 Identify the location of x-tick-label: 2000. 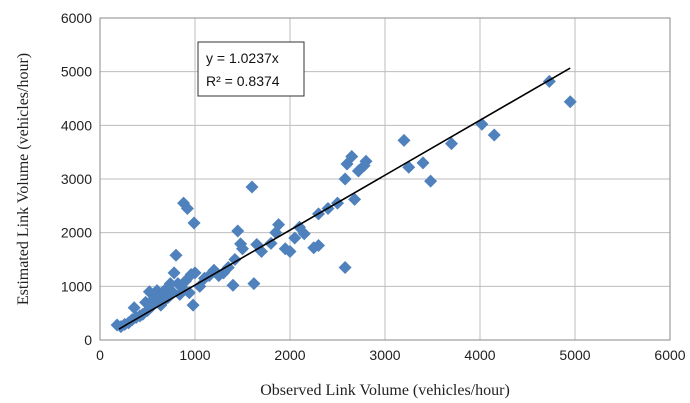
(289, 355).